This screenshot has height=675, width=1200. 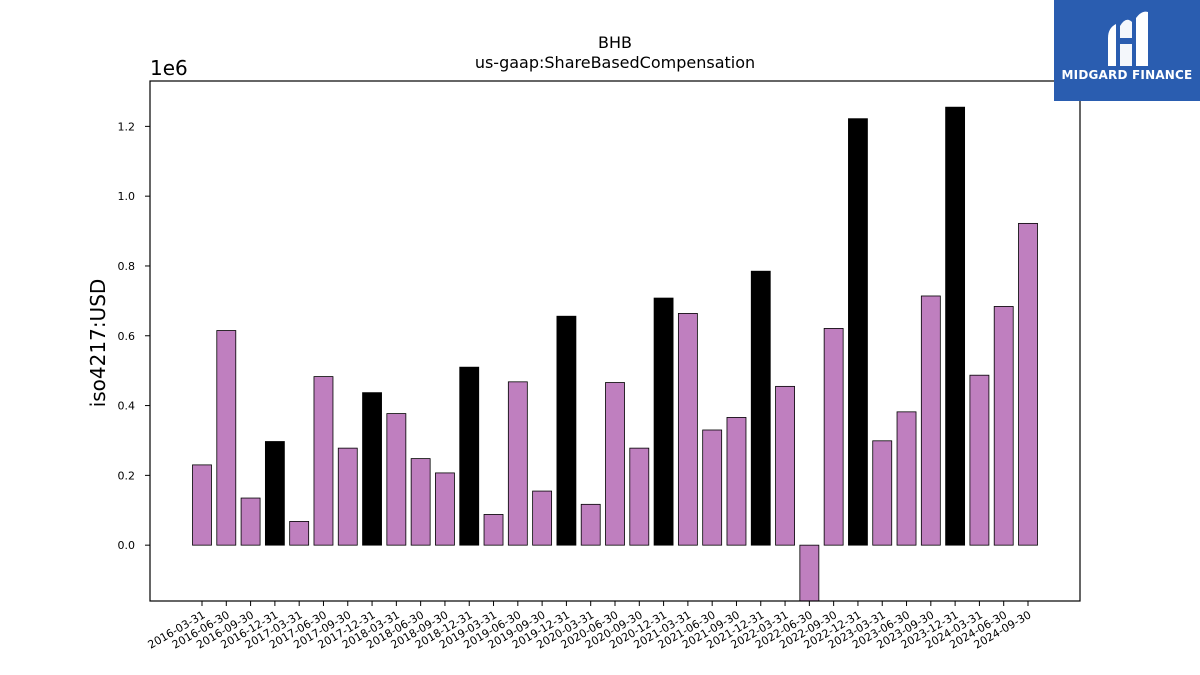 What do you see at coordinates (127, 475) in the screenshot?
I see `y-tick-label: 0.2` at bounding box center [127, 475].